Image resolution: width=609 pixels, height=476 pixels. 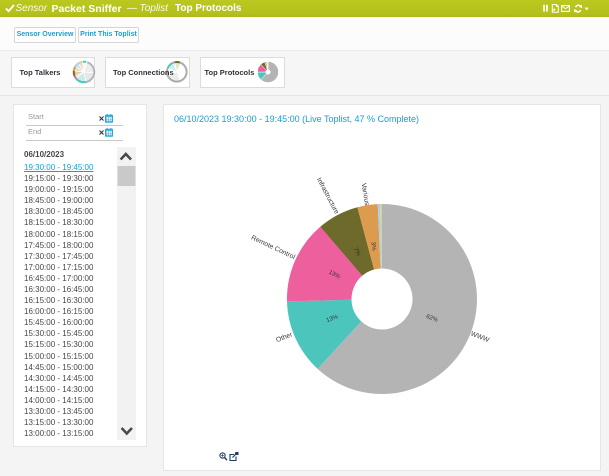 I want to click on svg-text: 7%, so click(x=357, y=252).